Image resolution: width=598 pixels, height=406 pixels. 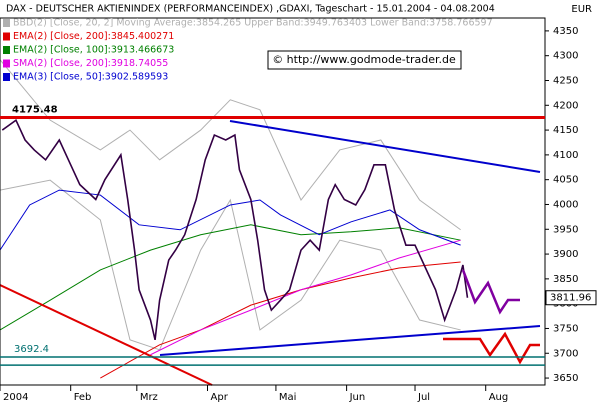 I want to click on y-tick-label: 4200, so click(x=565, y=105).